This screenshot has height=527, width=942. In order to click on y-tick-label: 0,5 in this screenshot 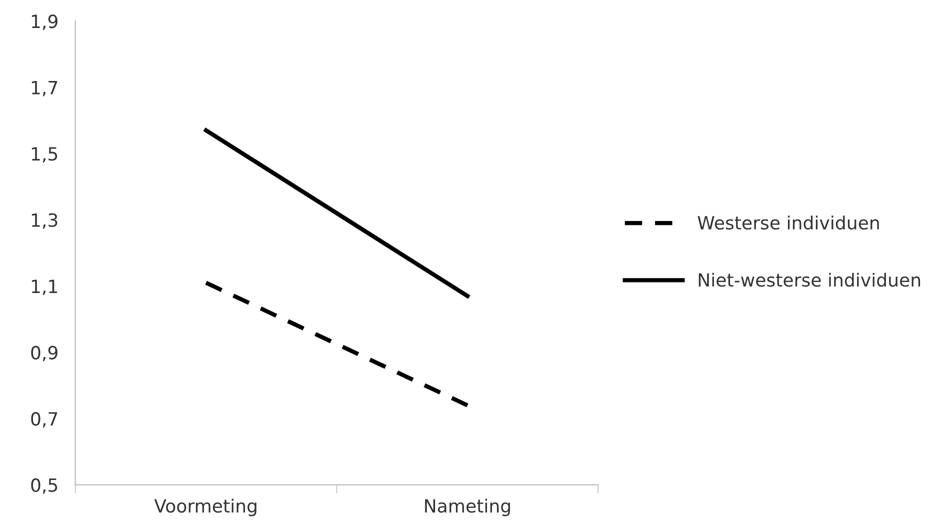, I will do `click(44, 486)`.